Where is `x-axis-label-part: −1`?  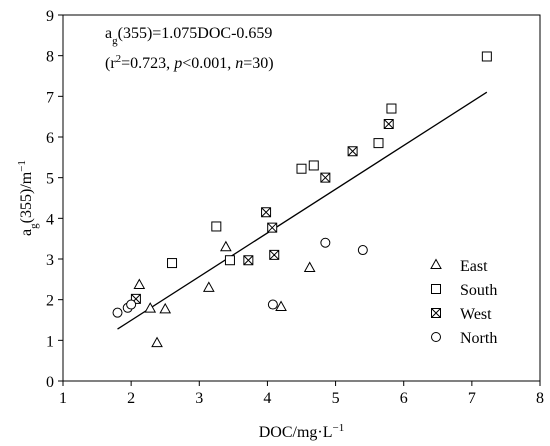
x-axis-label-part: −1 is located at coordinates (339, 428).